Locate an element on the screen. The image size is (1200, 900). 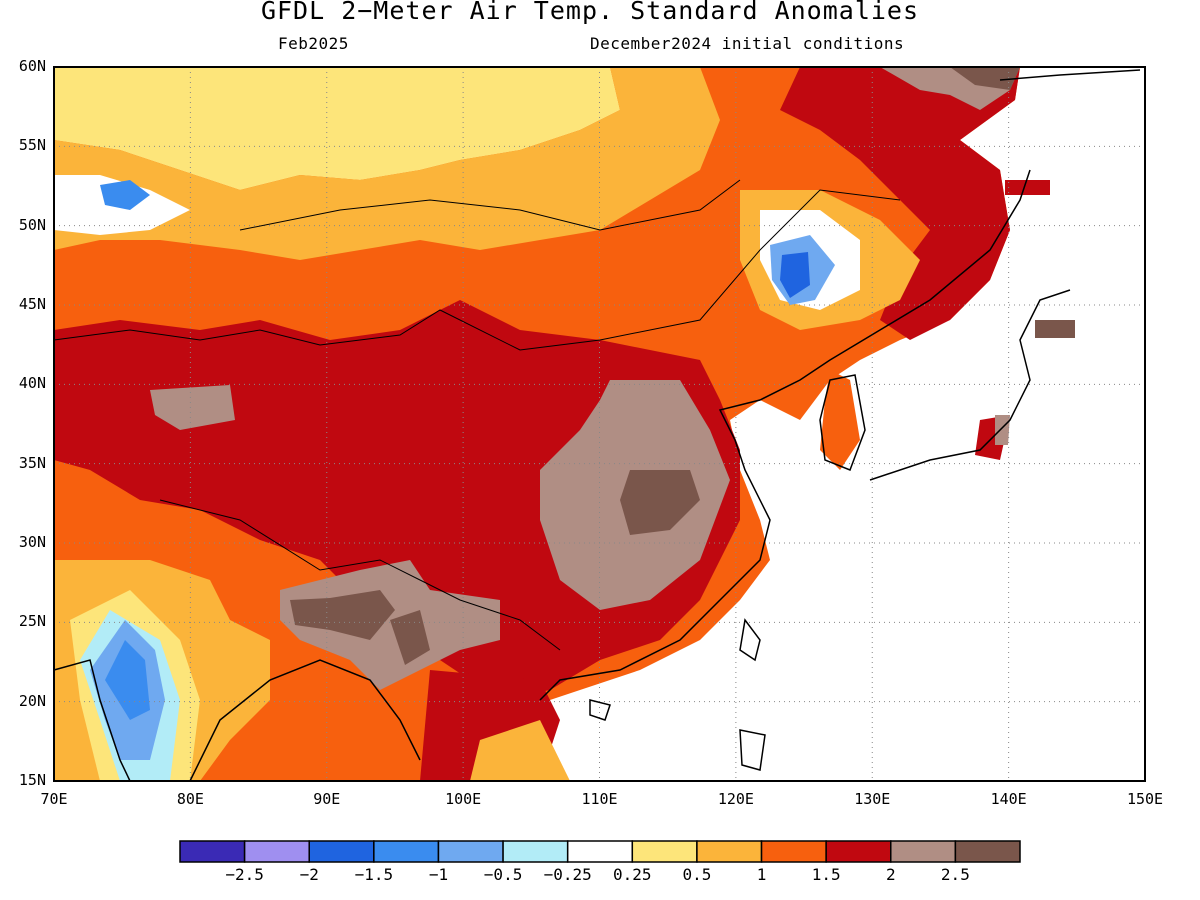
colorbar is located at coordinates (600, 851).